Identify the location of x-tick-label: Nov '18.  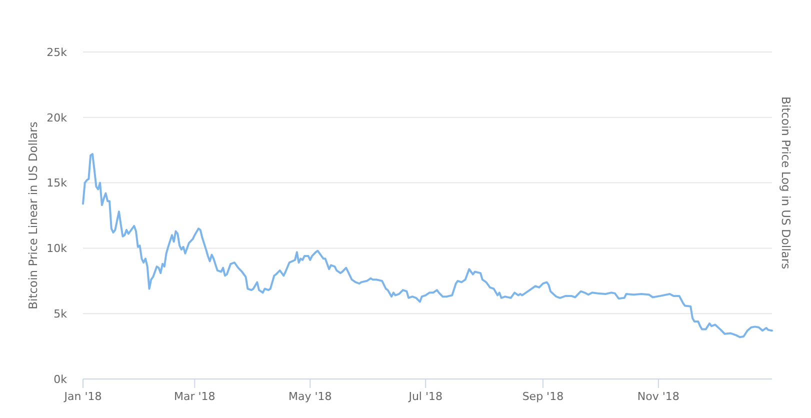
(658, 396).